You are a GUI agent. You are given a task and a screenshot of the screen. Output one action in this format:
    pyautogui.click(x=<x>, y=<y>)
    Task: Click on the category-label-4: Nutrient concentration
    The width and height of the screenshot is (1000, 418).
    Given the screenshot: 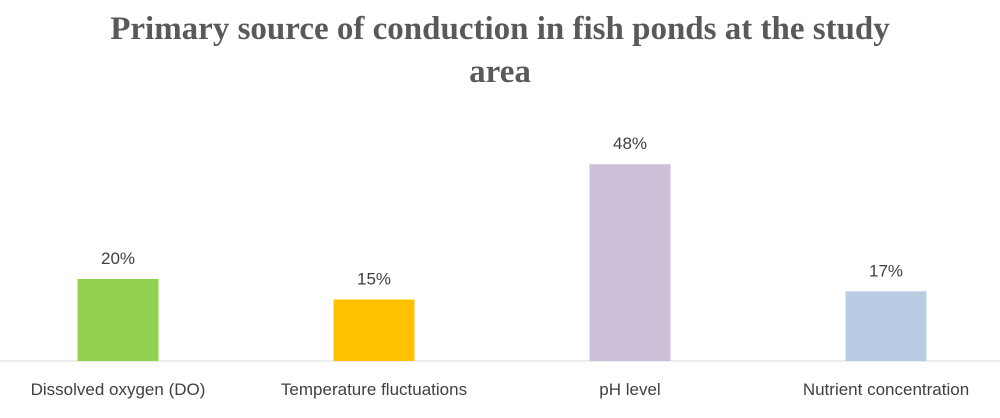 What is the action you would take?
    pyautogui.click(x=886, y=389)
    